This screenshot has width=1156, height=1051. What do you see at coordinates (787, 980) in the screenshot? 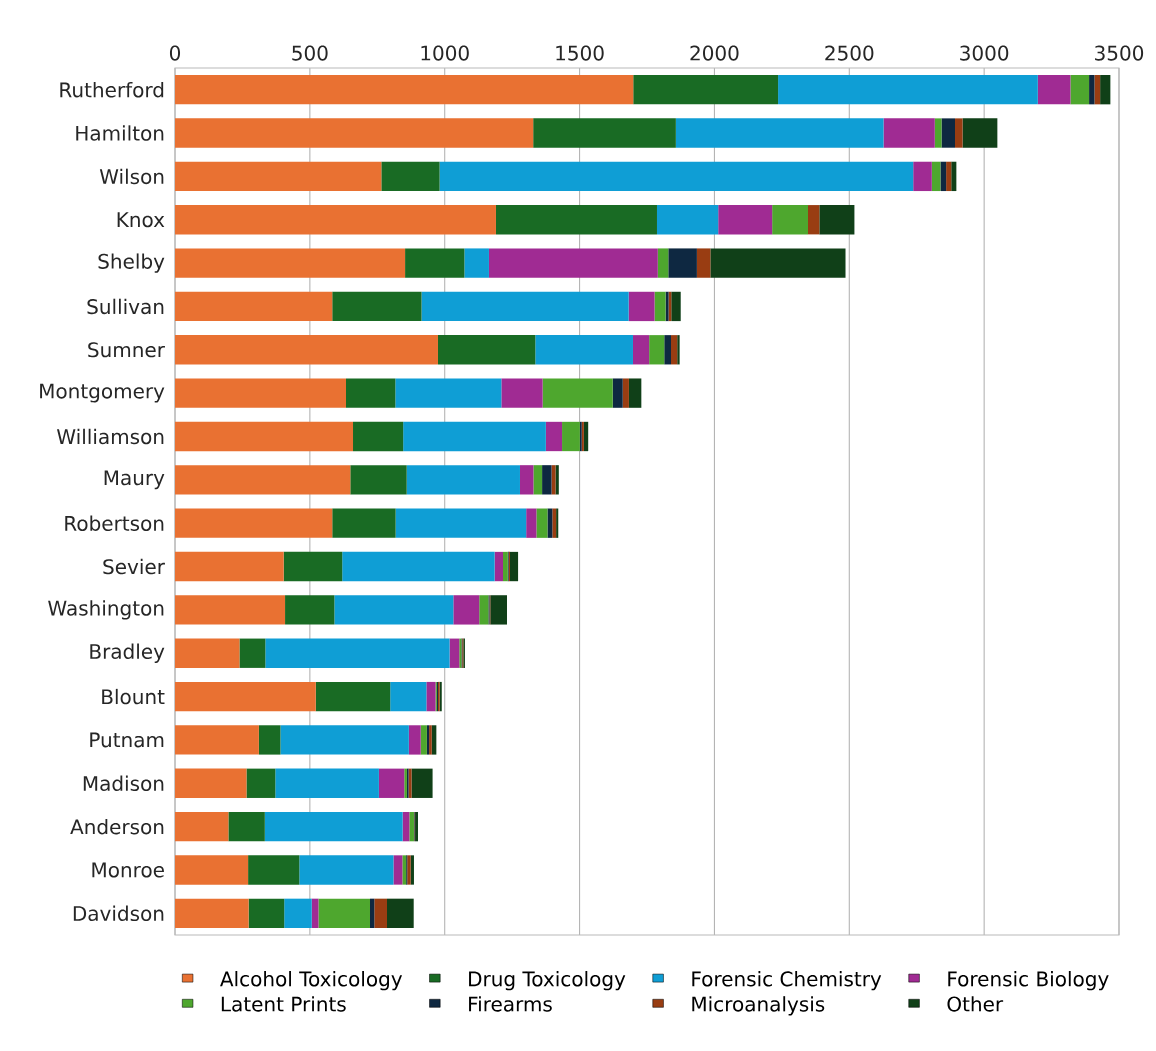
I see `legend-label: Forensic Chemistry` at bounding box center [787, 980].